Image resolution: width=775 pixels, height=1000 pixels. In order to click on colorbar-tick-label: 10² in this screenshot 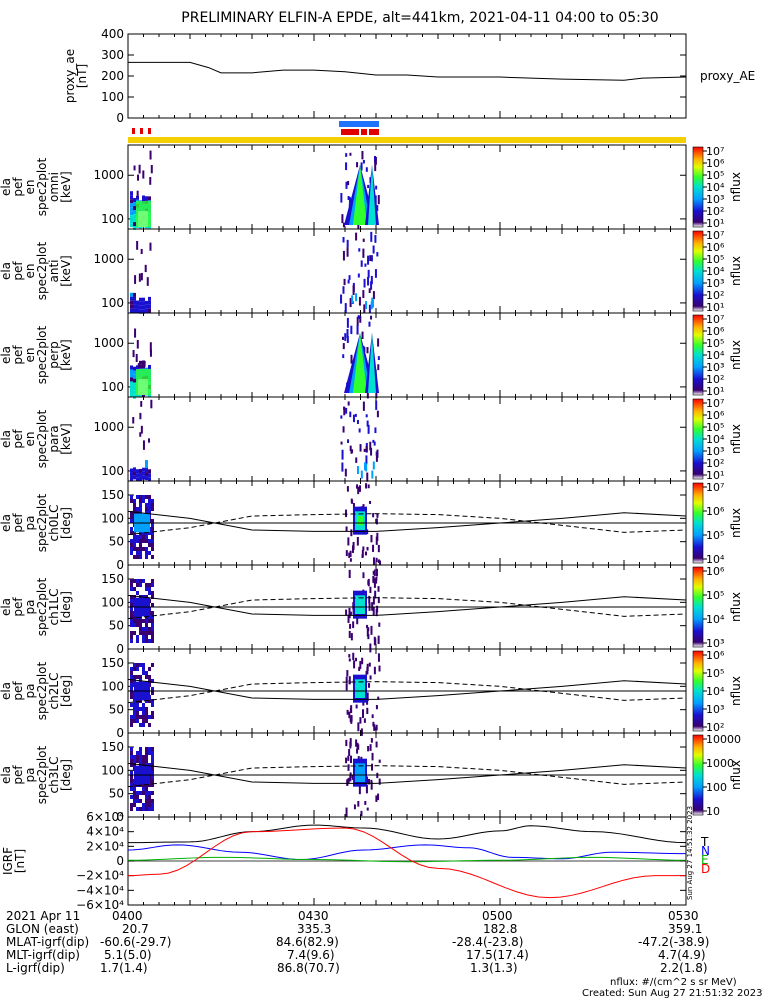, I will do `click(715, 295)`.